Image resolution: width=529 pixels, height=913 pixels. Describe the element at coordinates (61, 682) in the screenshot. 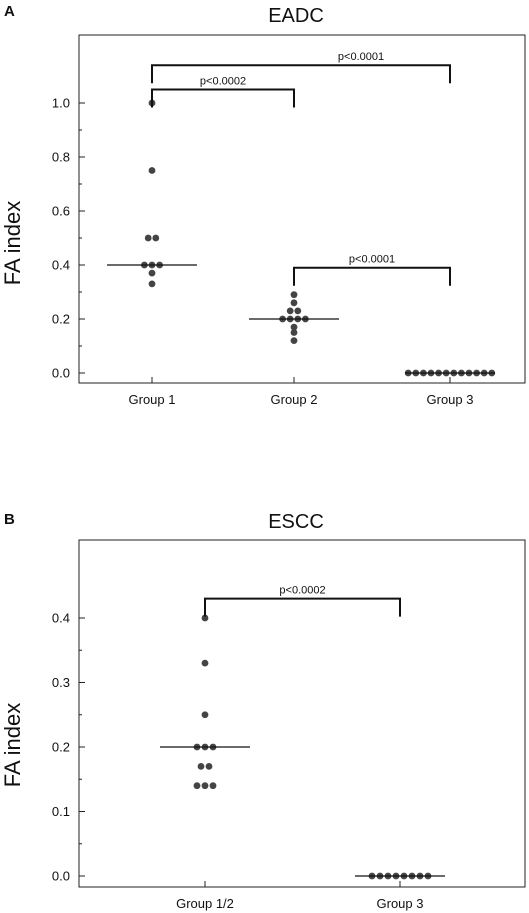

I see `y-tick-label: 0.3` at that location.